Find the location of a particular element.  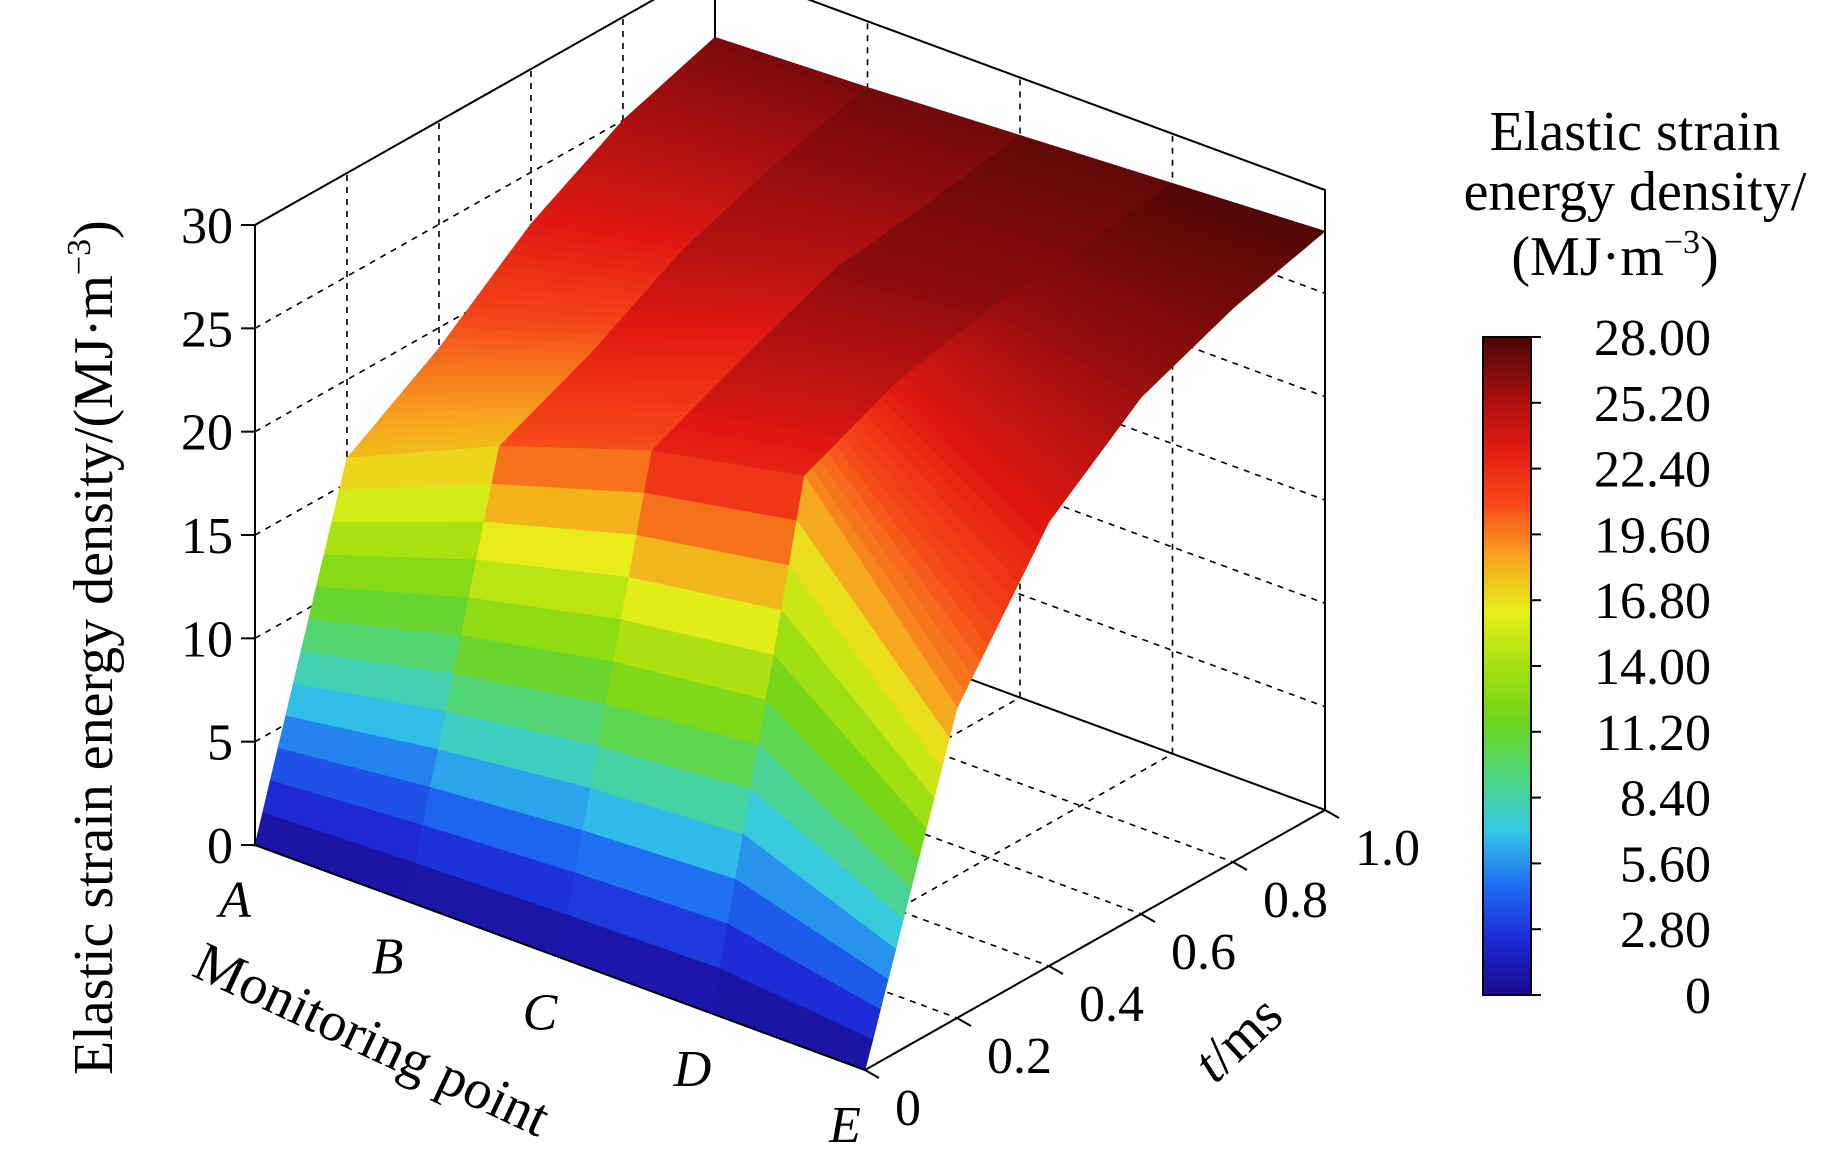

colorbar-tick-label: 25.20 is located at coordinates (1652, 404).